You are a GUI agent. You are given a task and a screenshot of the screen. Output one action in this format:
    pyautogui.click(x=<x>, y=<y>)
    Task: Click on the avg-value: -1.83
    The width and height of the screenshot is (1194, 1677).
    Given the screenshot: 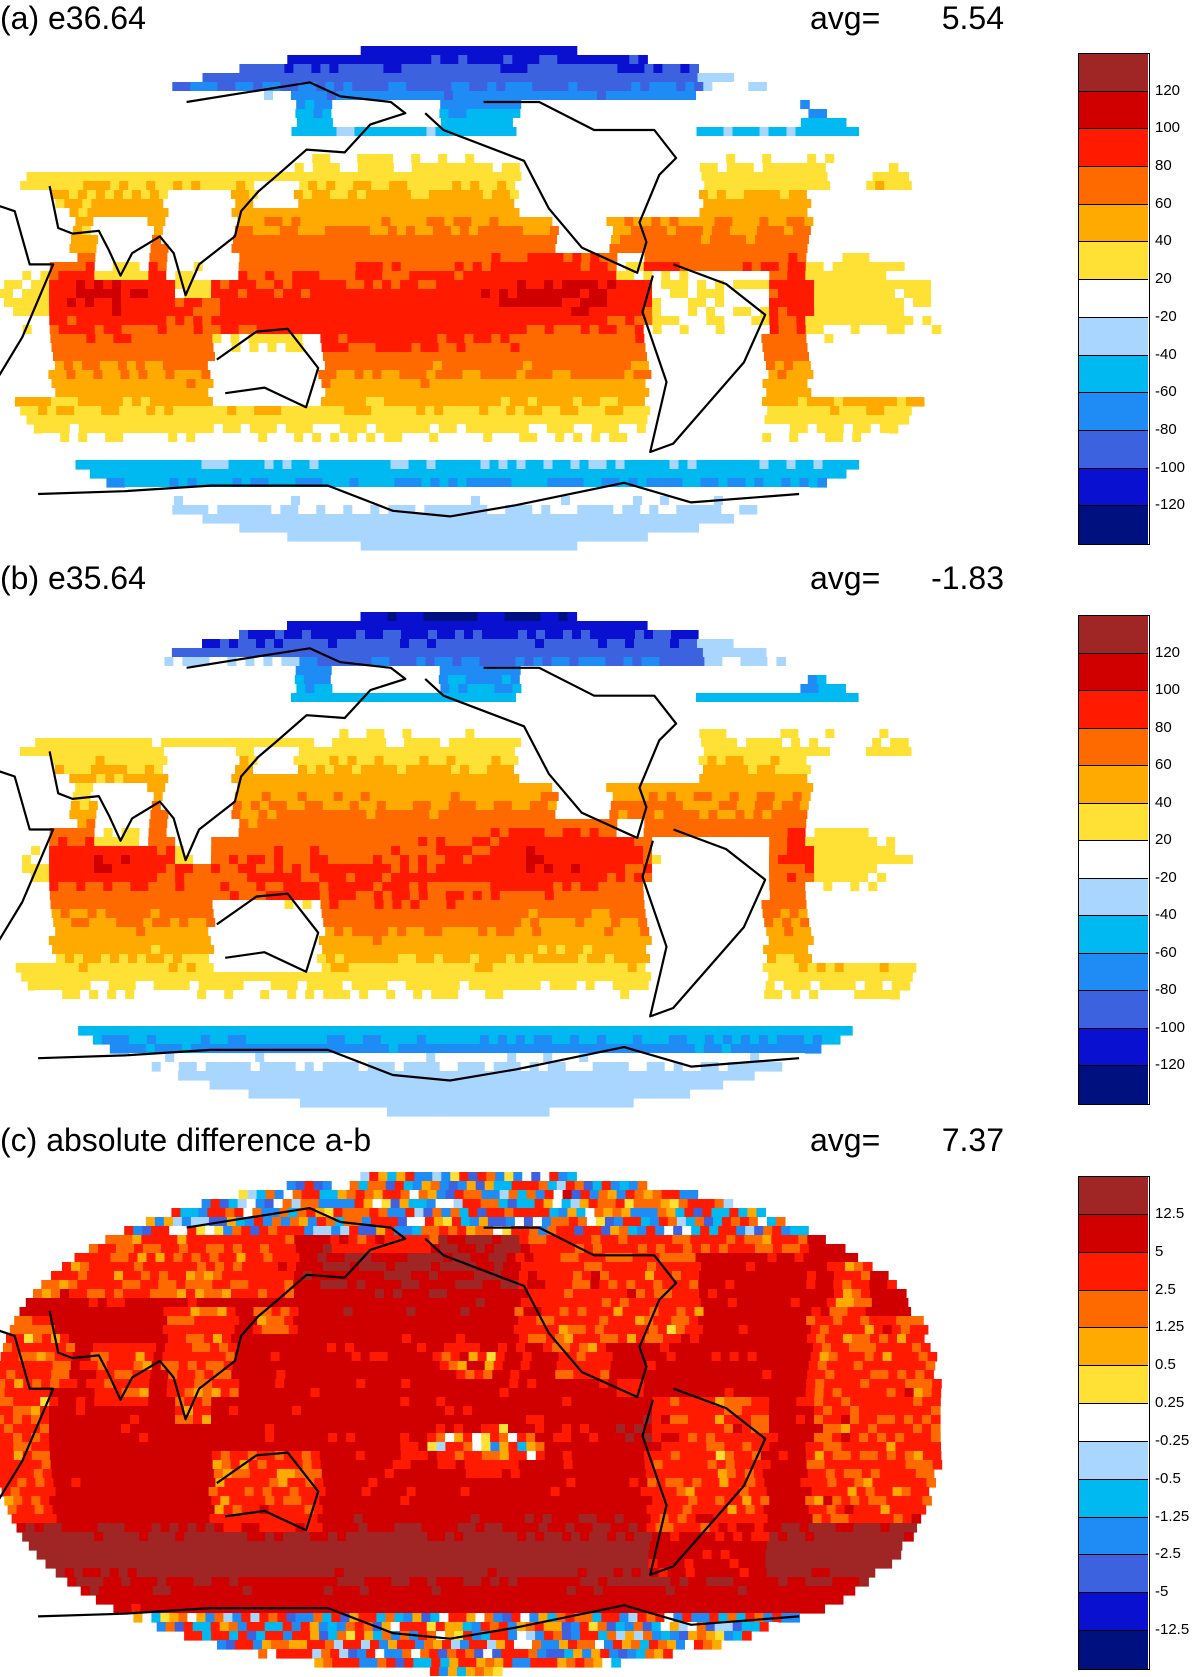 What is the action you would take?
    pyautogui.click(x=967, y=578)
    